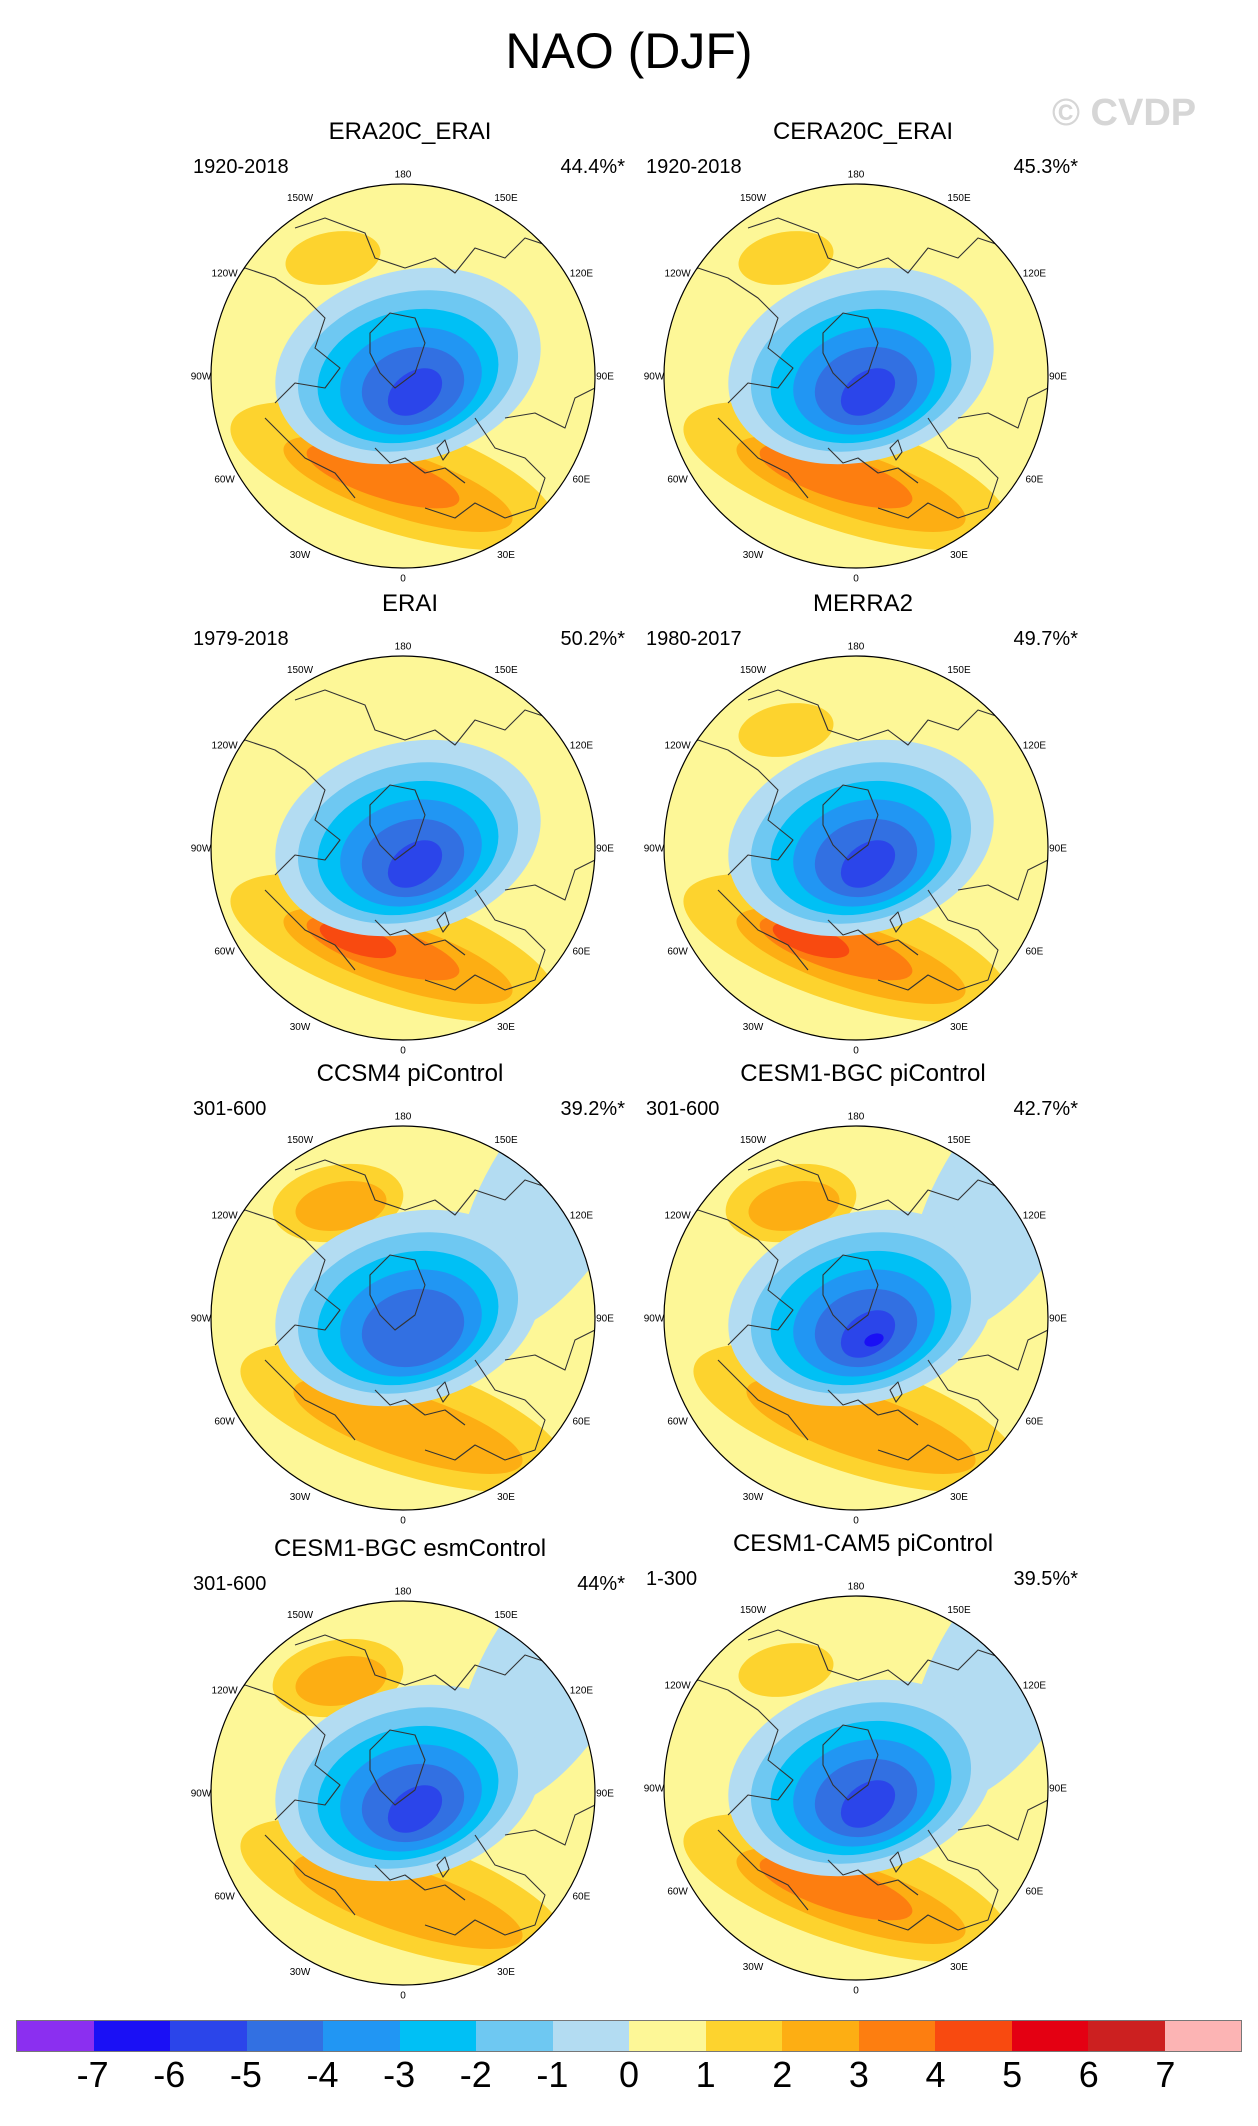  What do you see at coordinates (782, 2074) in the screenshot?
I see `colorbar-tick-label: 2` at bounding box center [782, 2074].